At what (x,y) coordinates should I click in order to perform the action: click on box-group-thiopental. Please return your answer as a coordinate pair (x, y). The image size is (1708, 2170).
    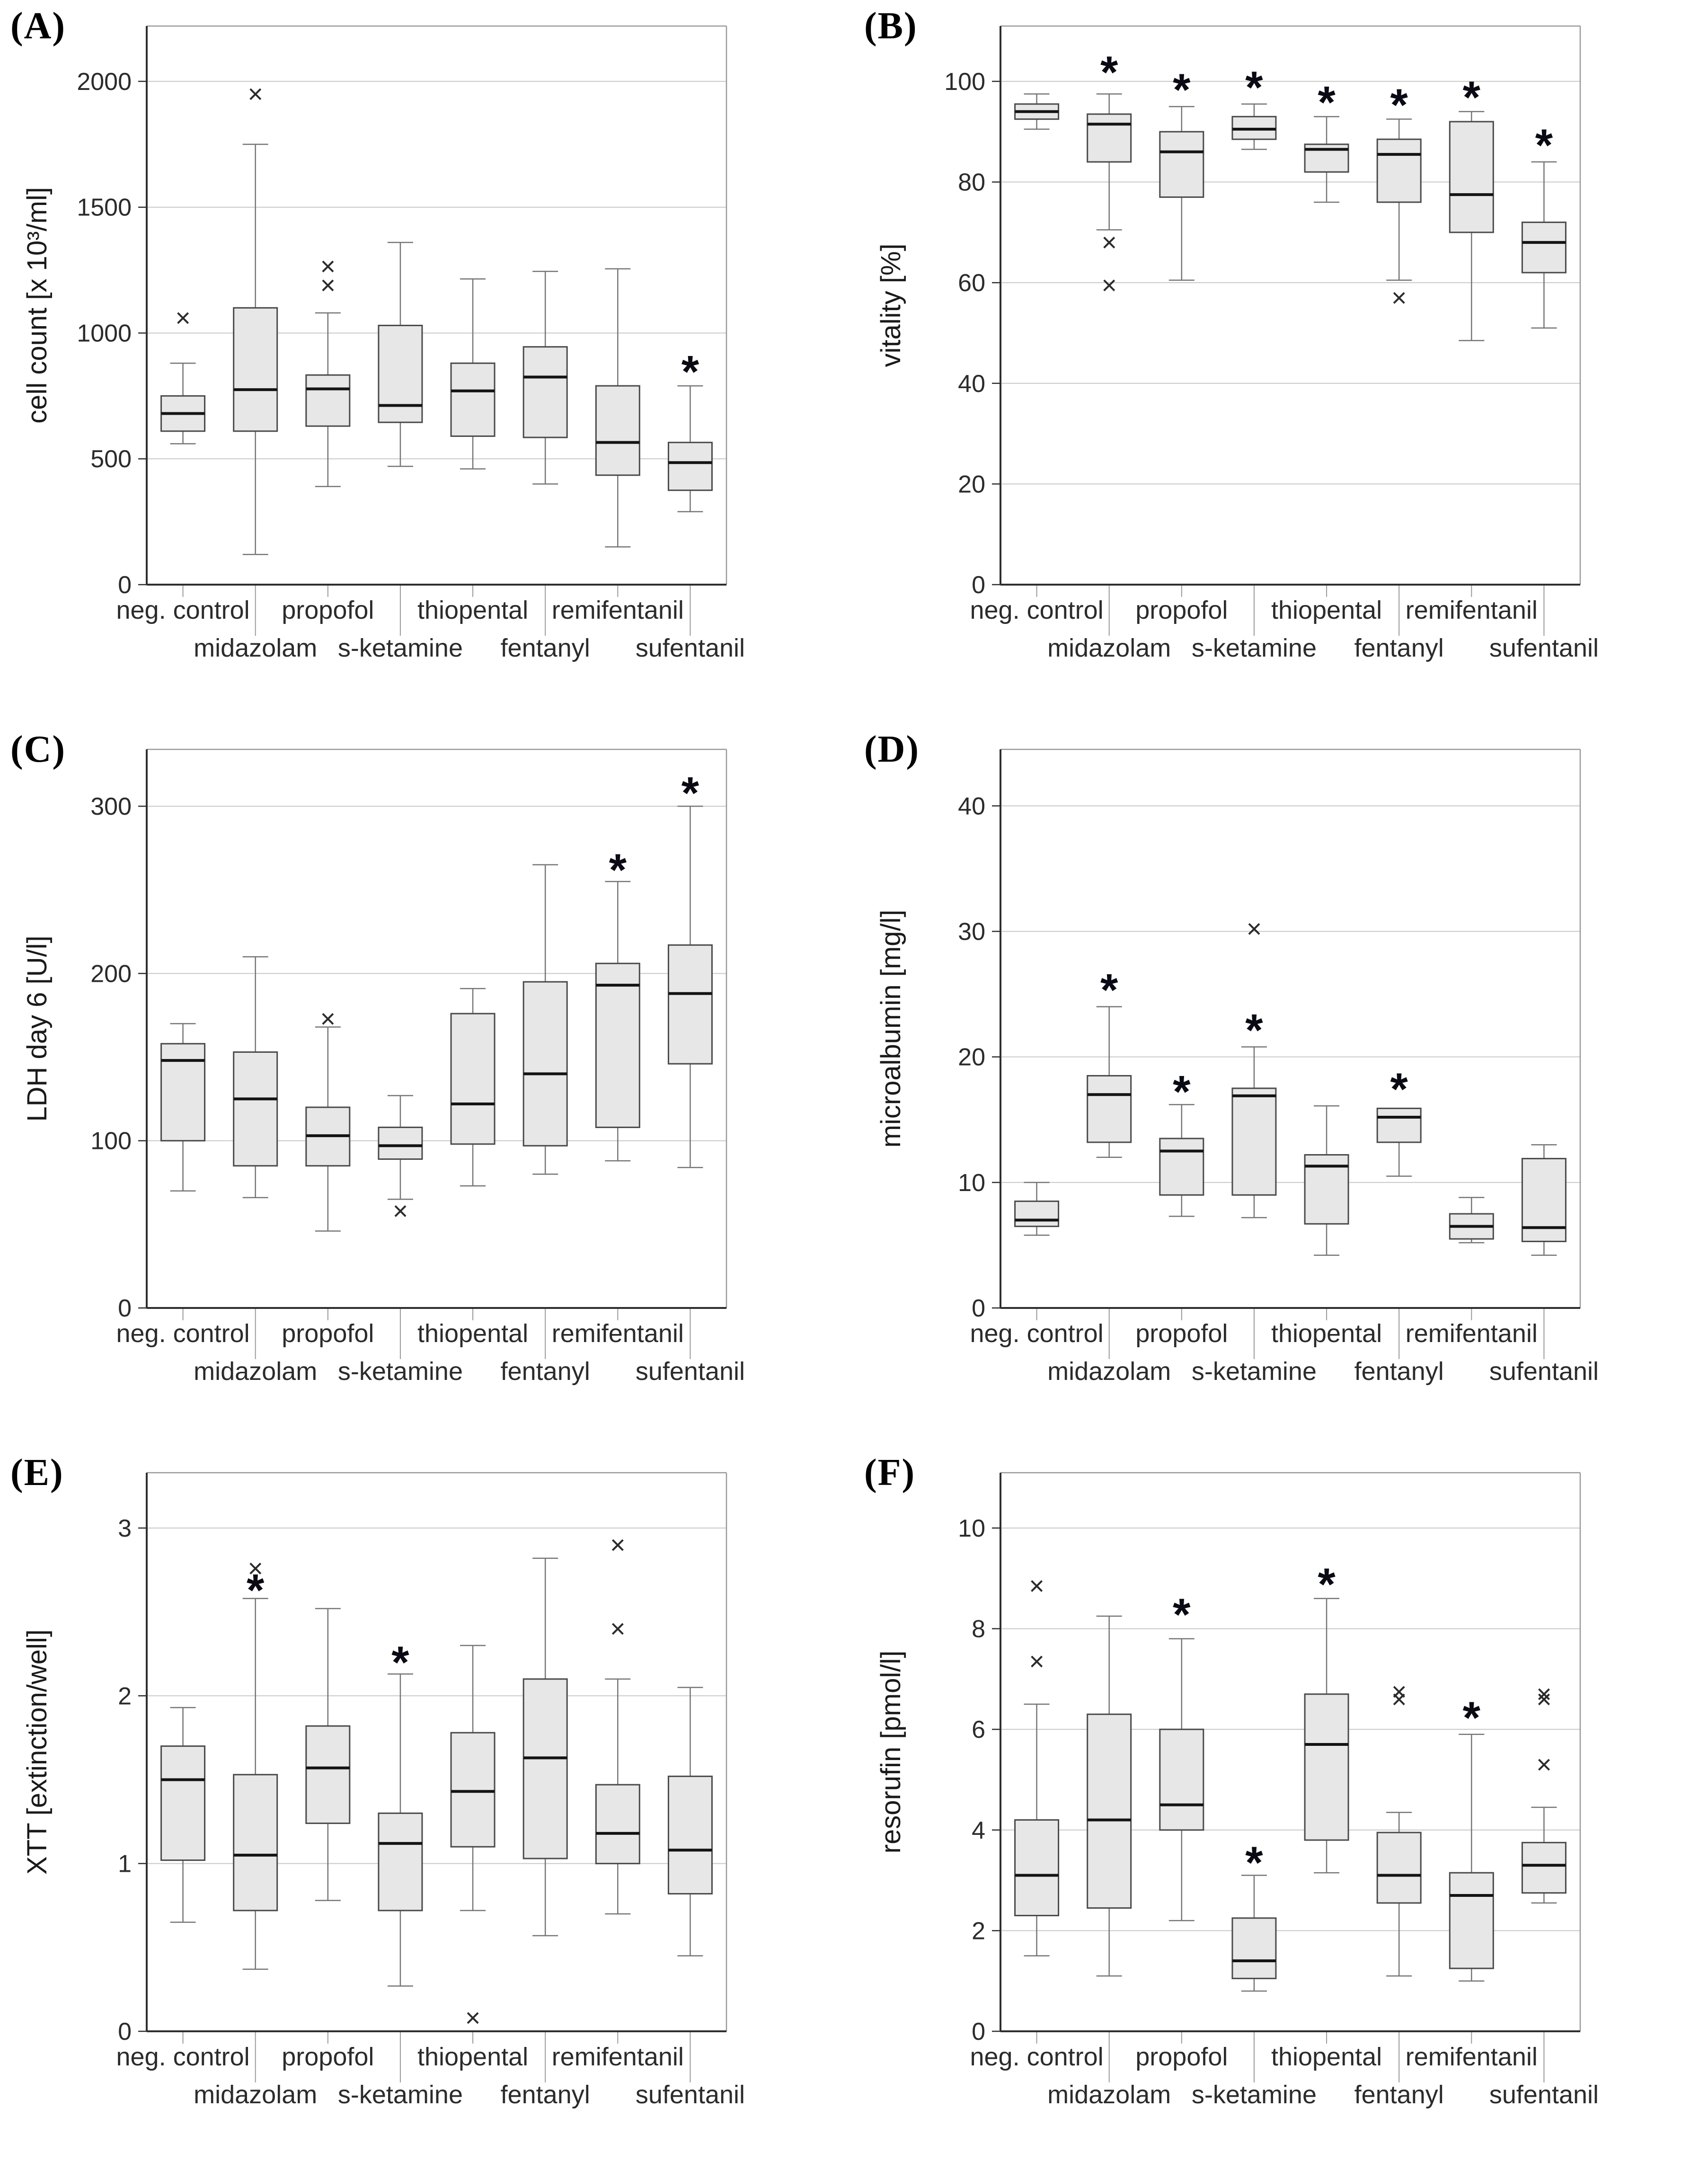
    Looking at the image, I should click on (473, 374).